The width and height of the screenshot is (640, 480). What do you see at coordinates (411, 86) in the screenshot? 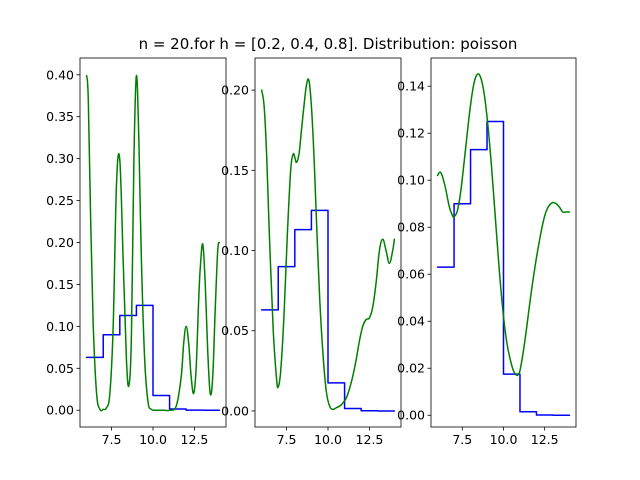
I see `y-tick-label: 0.14` at bounding box center [411, 86].